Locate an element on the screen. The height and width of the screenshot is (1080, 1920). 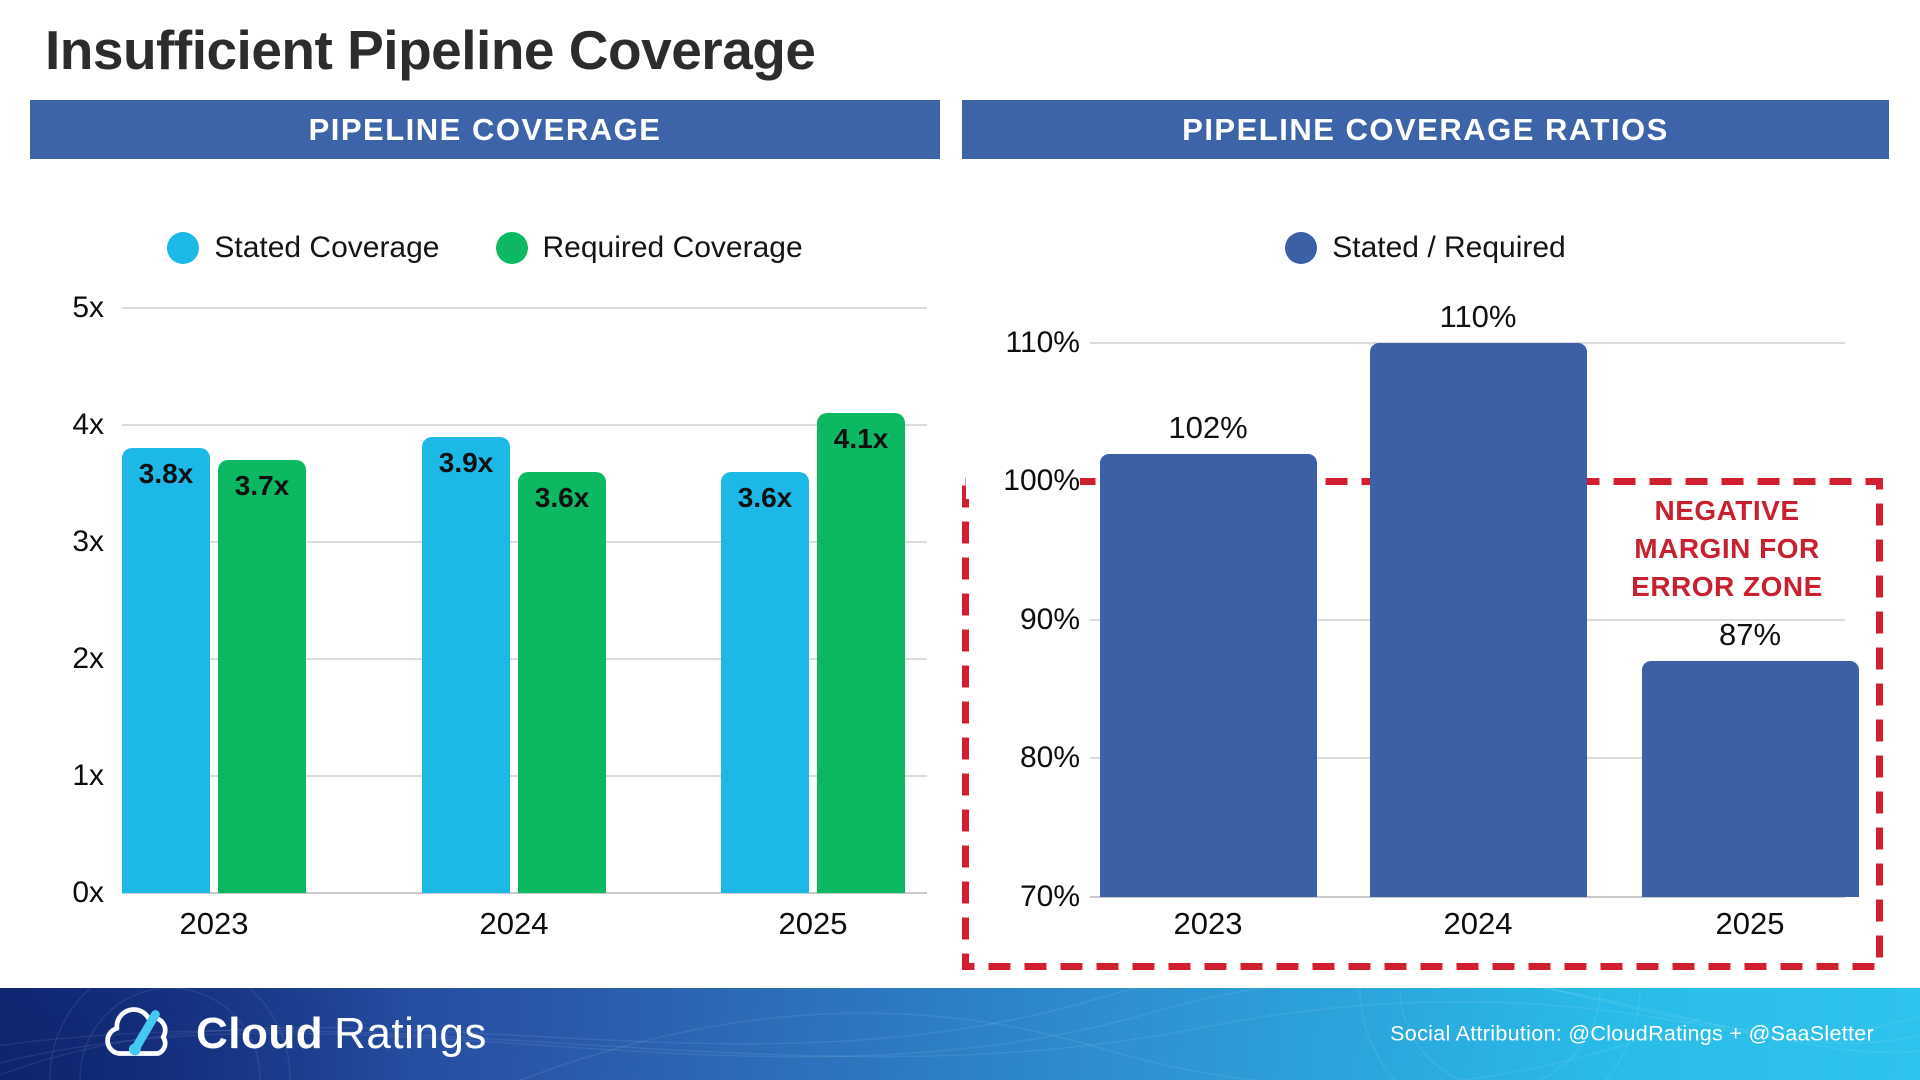
left-chart-legend: Stated Coverage Required Coverage is located at coordinates (485, 248).